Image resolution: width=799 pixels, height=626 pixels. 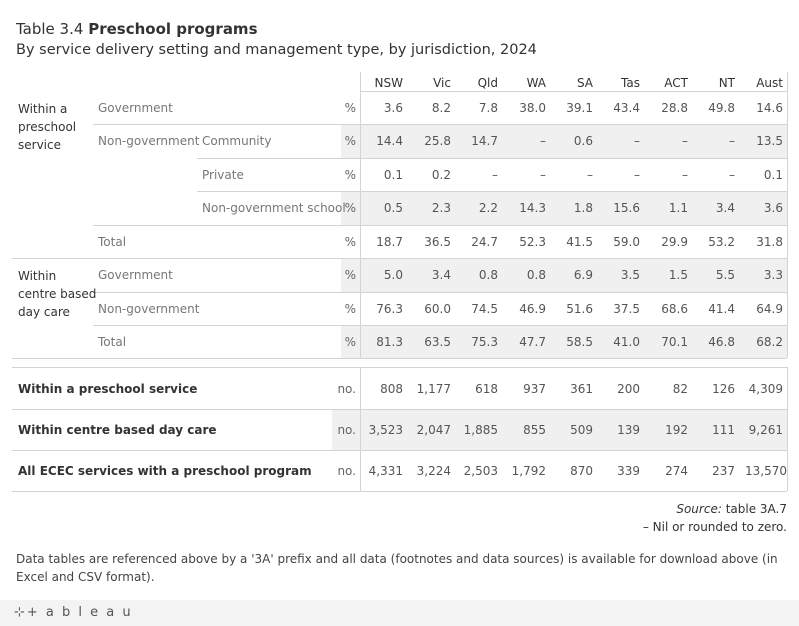 What do you see at coordinates (433, 471) in the screenshot?
I see `table-cell: 3,224` at bounding box center [433, 471].